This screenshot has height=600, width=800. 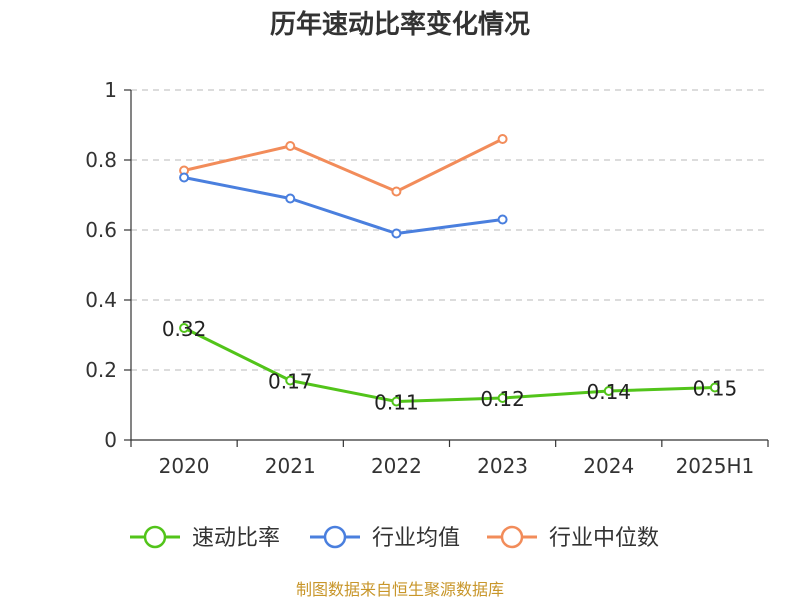 I want to click on y-tick-label: 0.4, so click(x=101, y=300).